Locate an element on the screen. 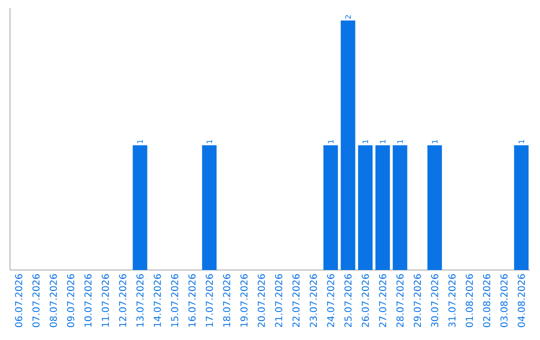 This screenshot has width=540, height=340. x-tick-label: 17.07.2026 is located at coordinates (209, 300).